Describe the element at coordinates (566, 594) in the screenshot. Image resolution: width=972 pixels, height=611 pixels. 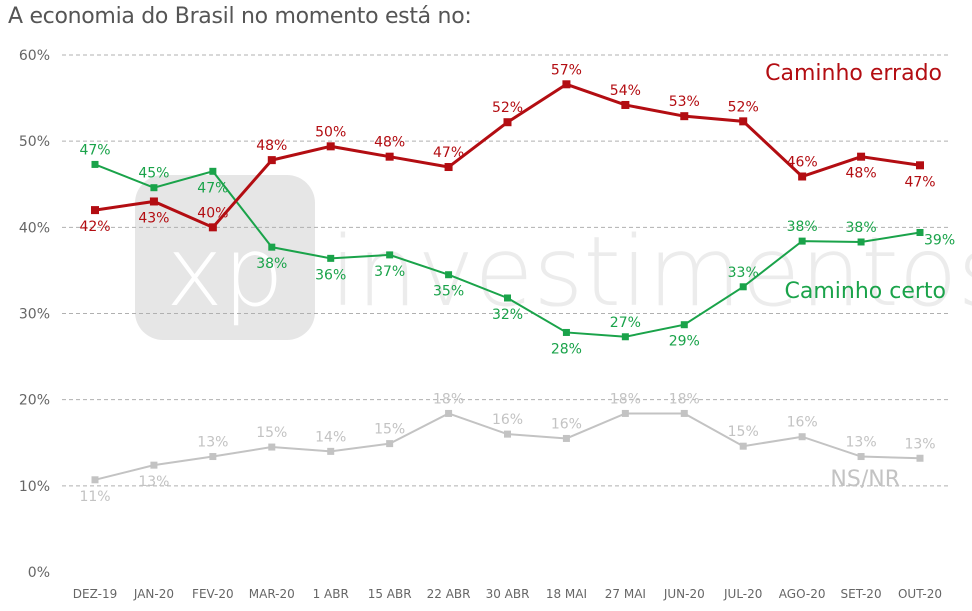
I see `x-tick-label: 18 MAI` at that location.